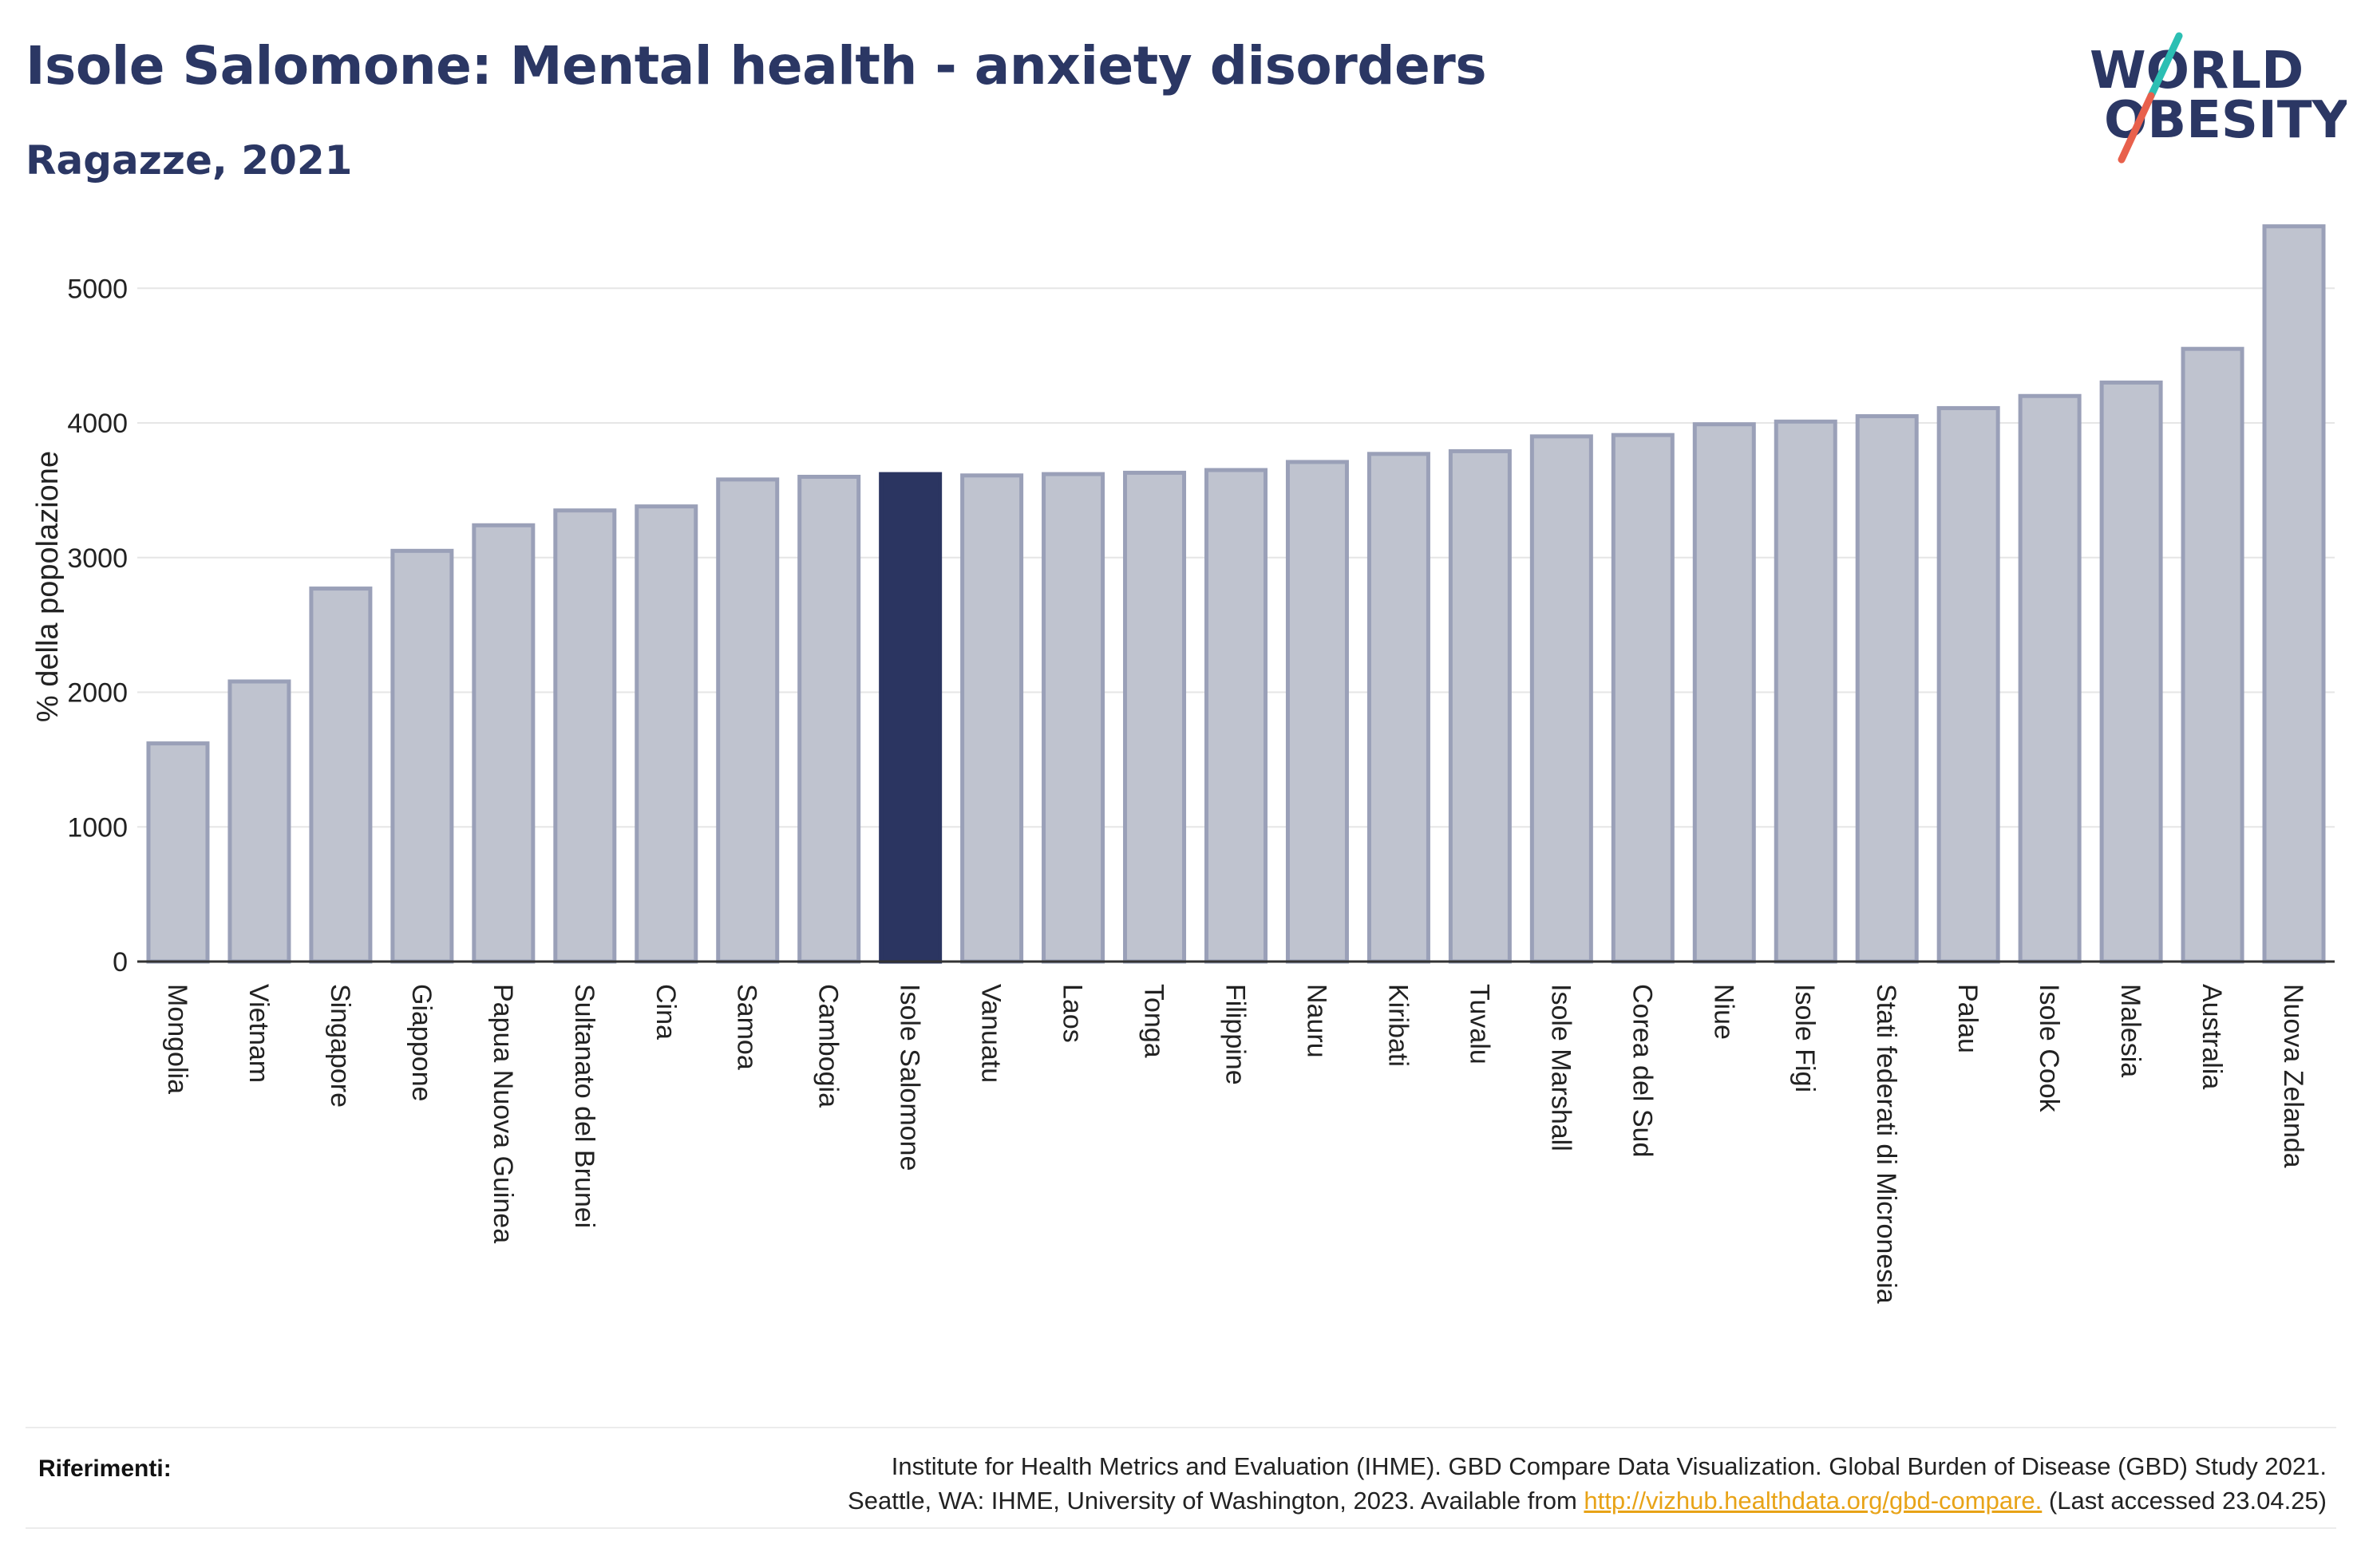  I want to click on x-tick-label: Singapore, so click(340, 1046).